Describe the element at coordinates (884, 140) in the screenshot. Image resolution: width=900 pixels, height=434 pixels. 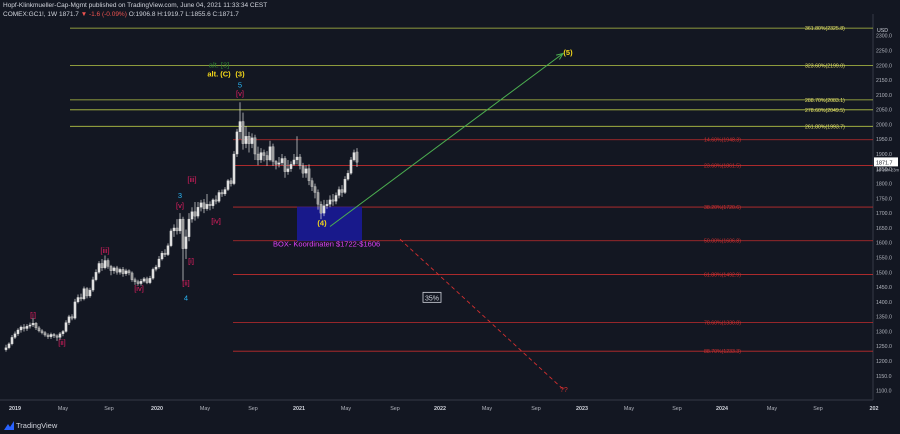
I see `price-tick-label: 1950.0` at that location.